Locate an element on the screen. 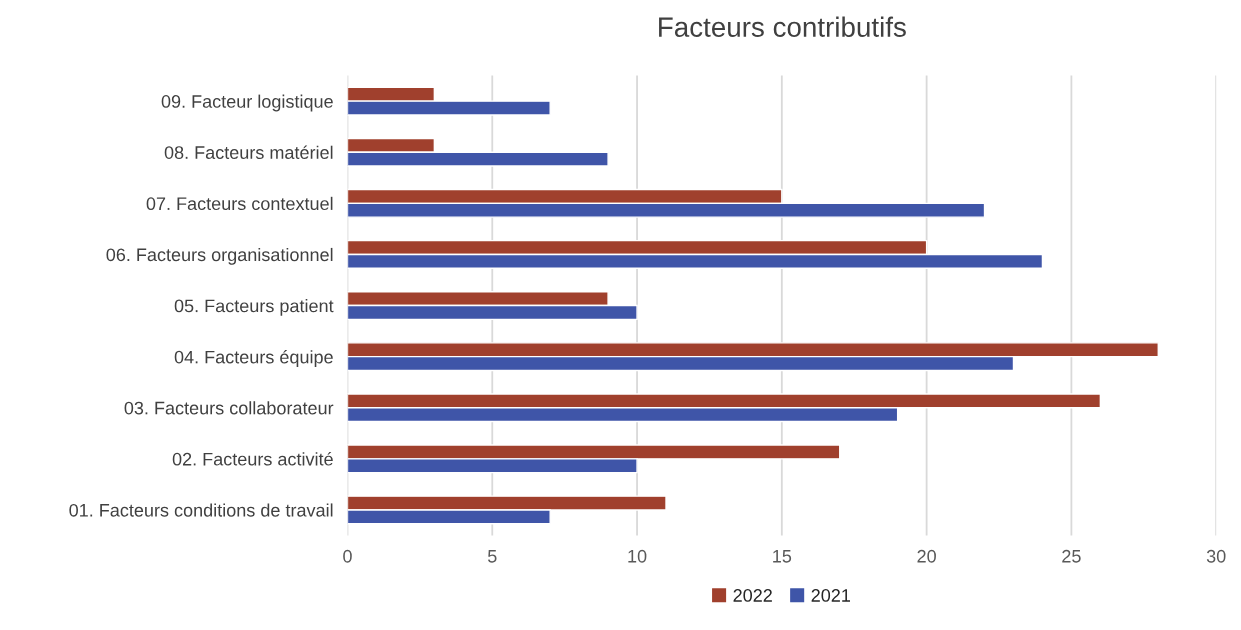 The width and height of the screenshot is (1241, 630). x-tick-label: 0 is located at coordinates (347, 556).